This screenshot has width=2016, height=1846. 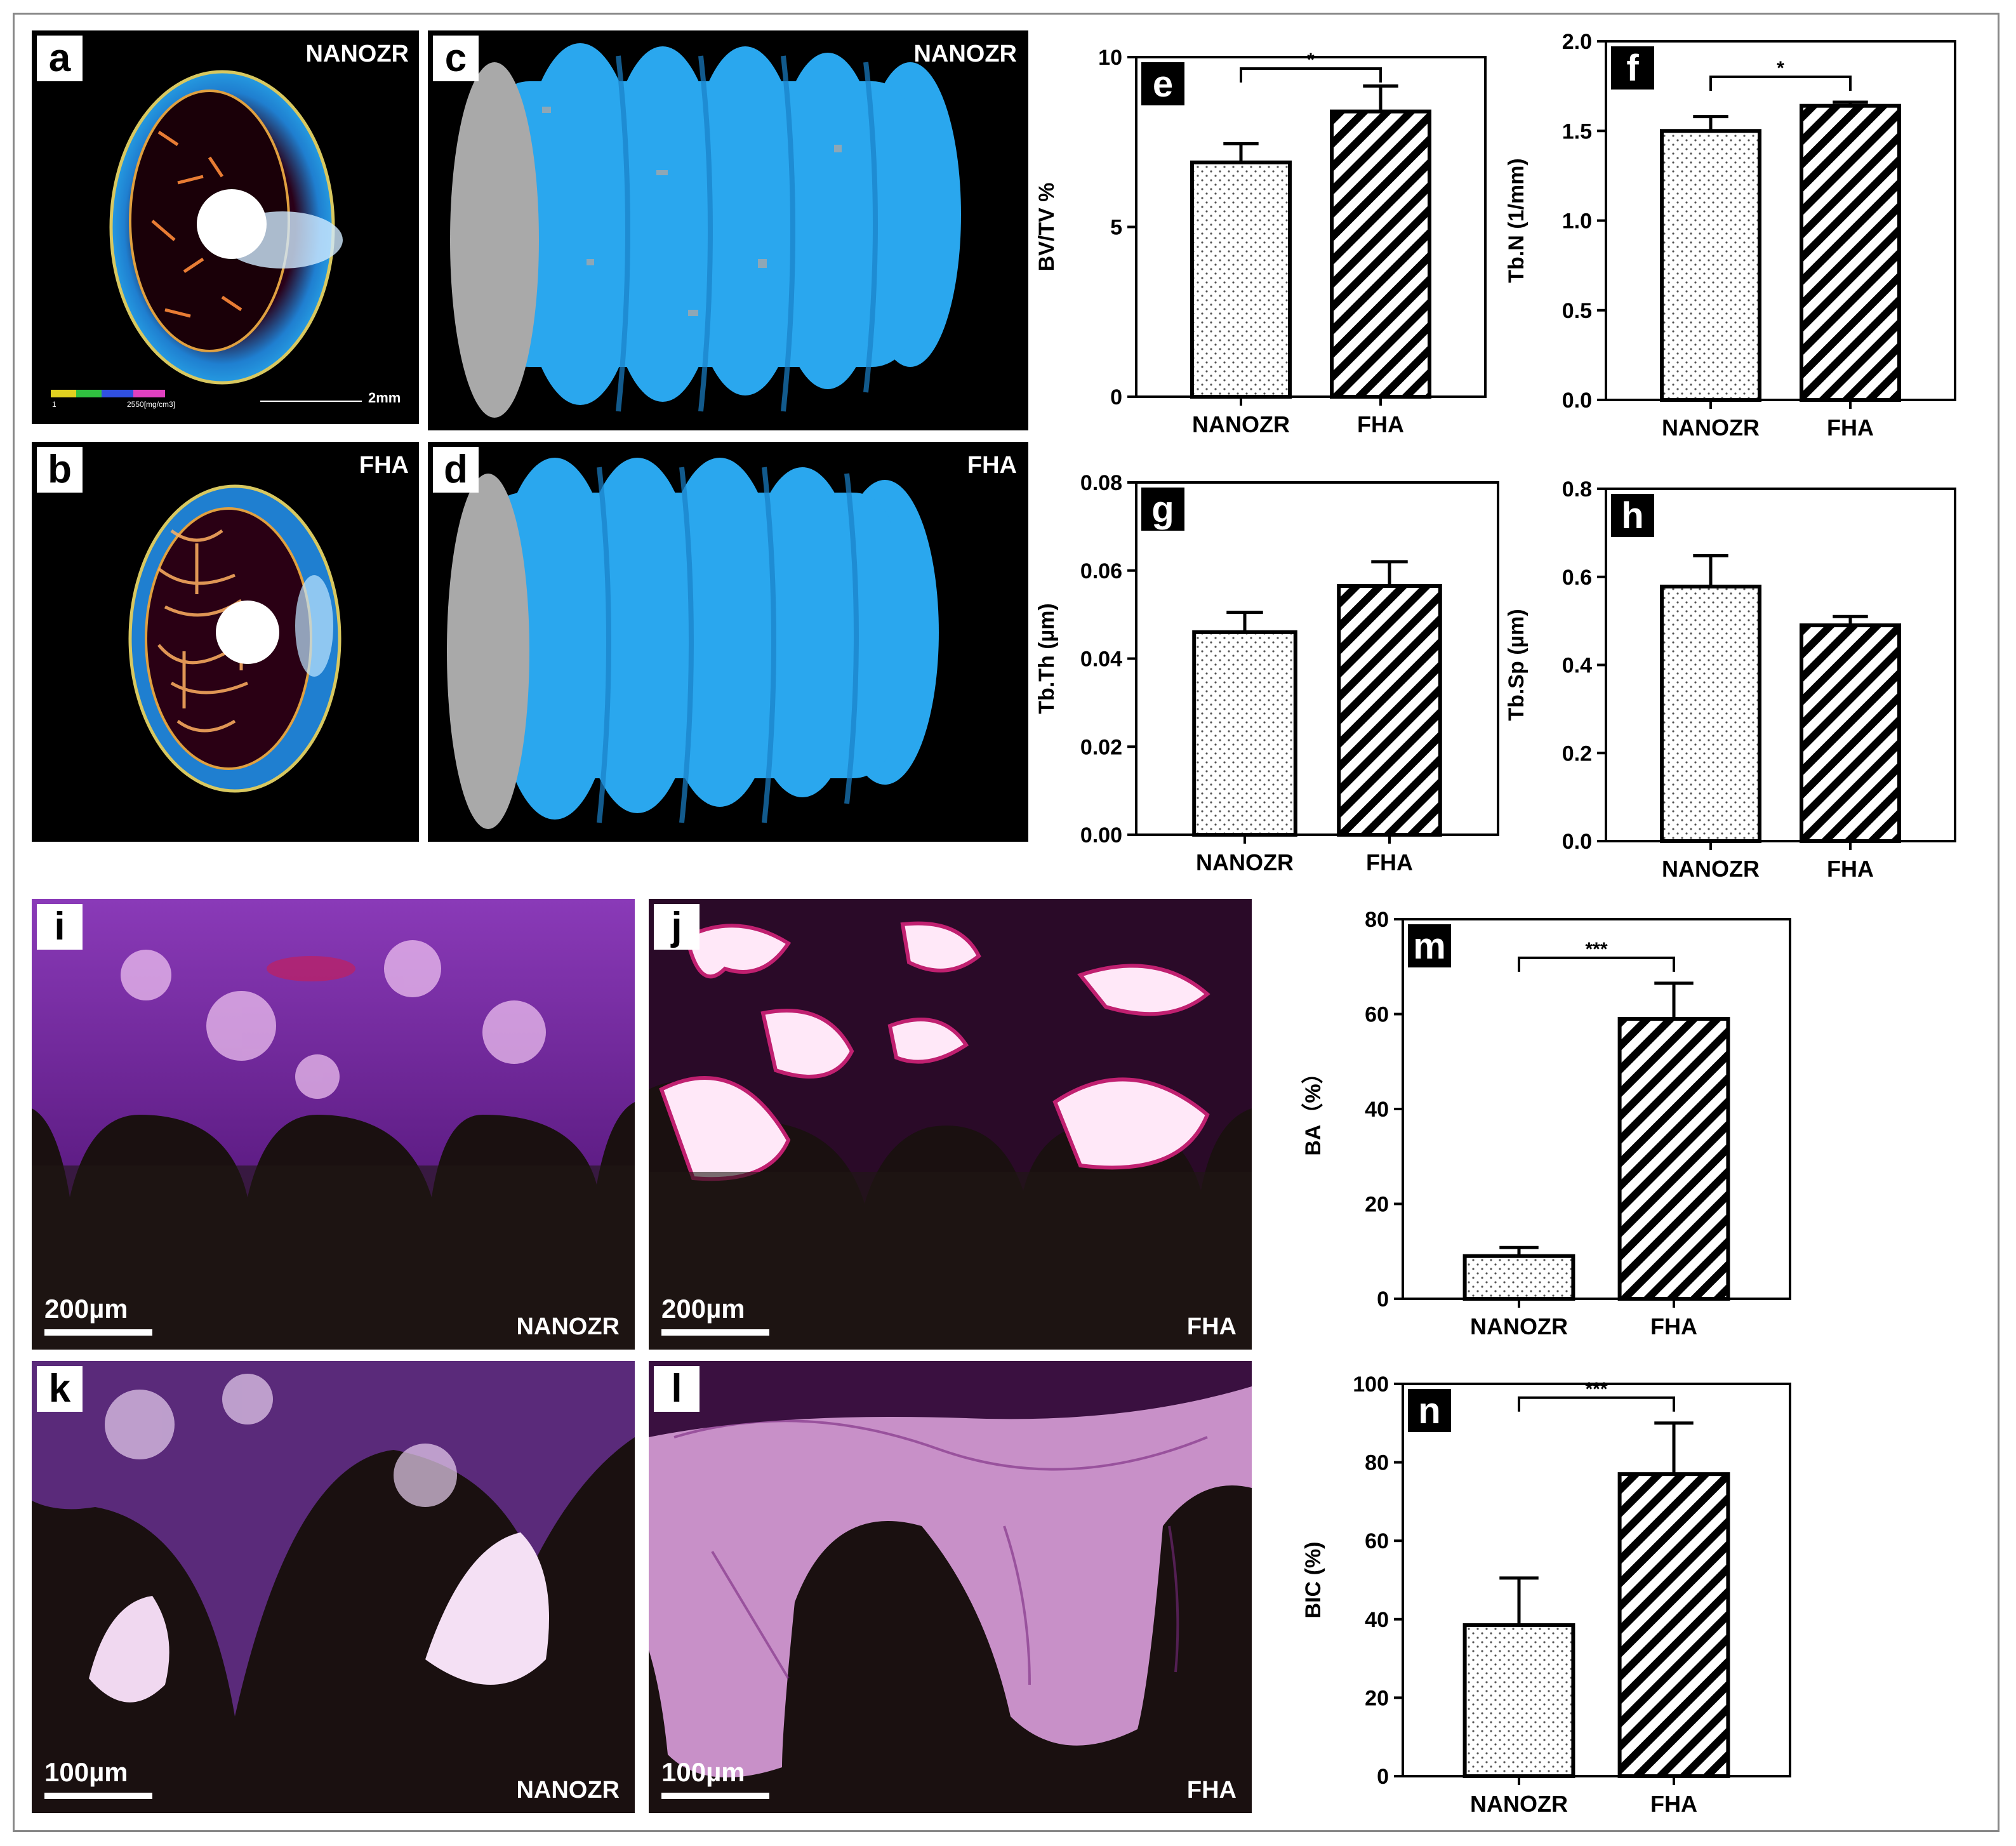 I want to click on panel-l: l FHA 100µm, so click(x=950, y=1587).